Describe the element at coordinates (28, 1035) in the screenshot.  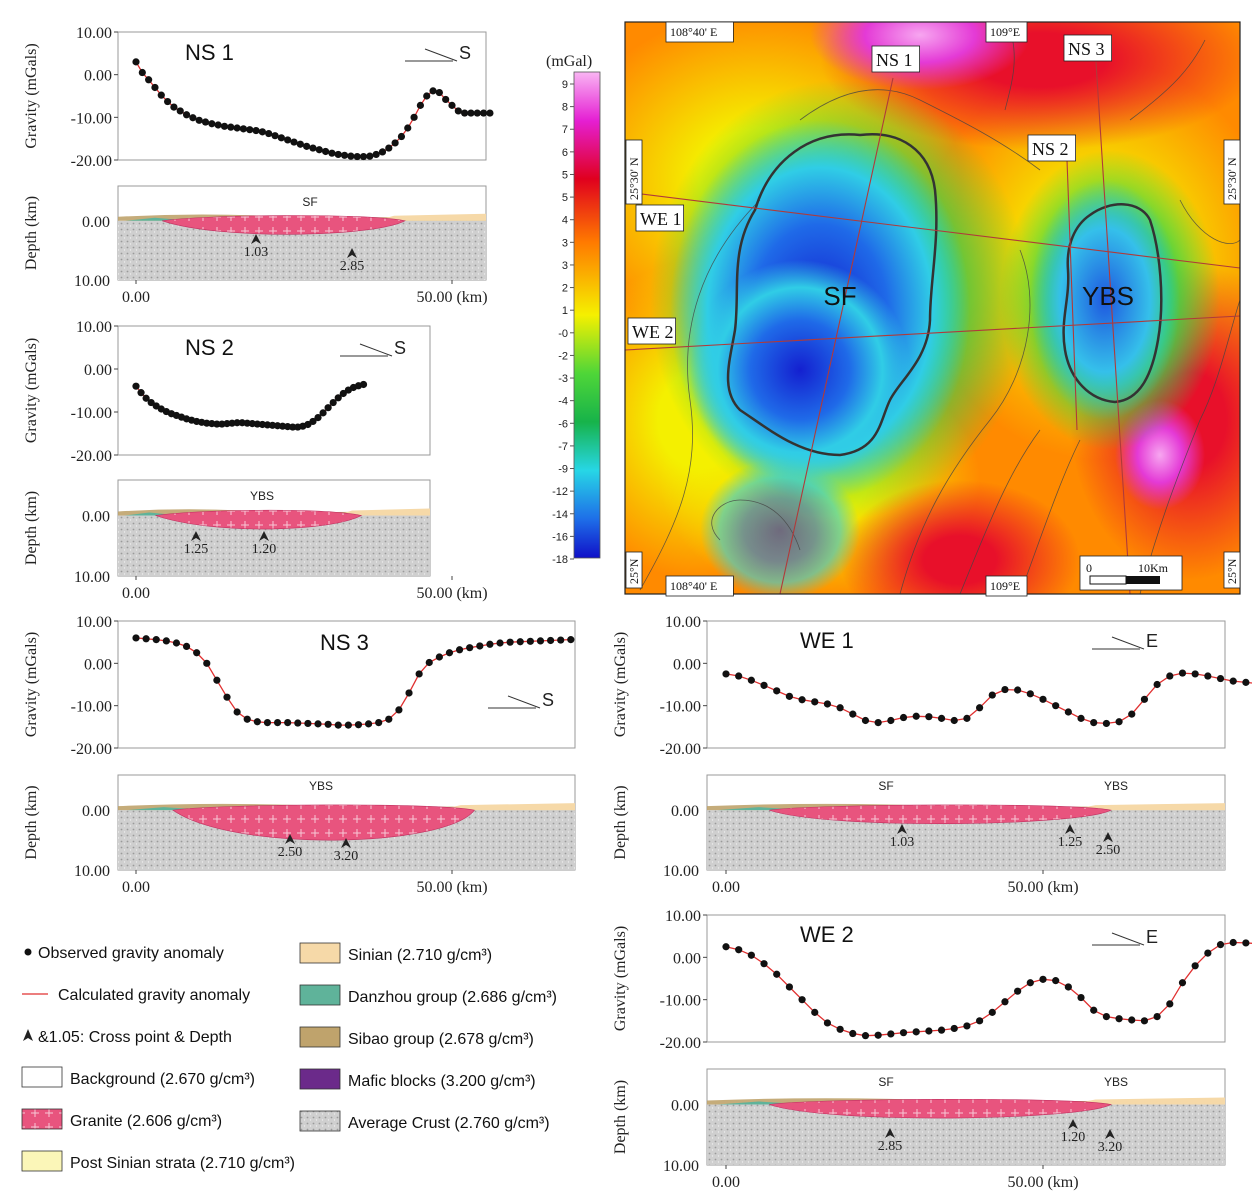
I see `legend-cross-swatch` at that location.